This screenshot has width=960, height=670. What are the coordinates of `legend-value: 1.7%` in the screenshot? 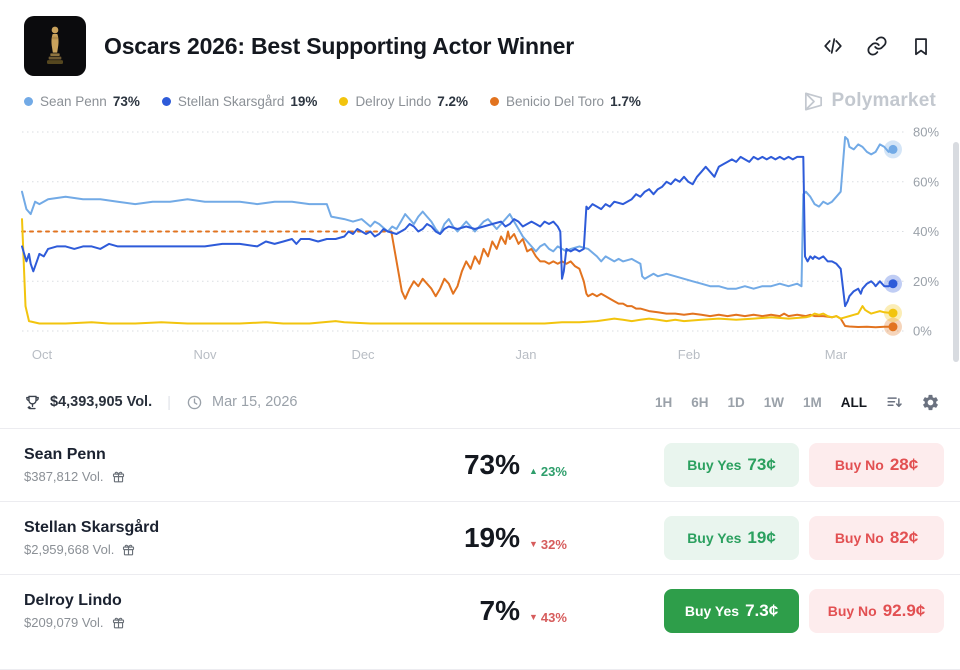 It's located at (625, 101).